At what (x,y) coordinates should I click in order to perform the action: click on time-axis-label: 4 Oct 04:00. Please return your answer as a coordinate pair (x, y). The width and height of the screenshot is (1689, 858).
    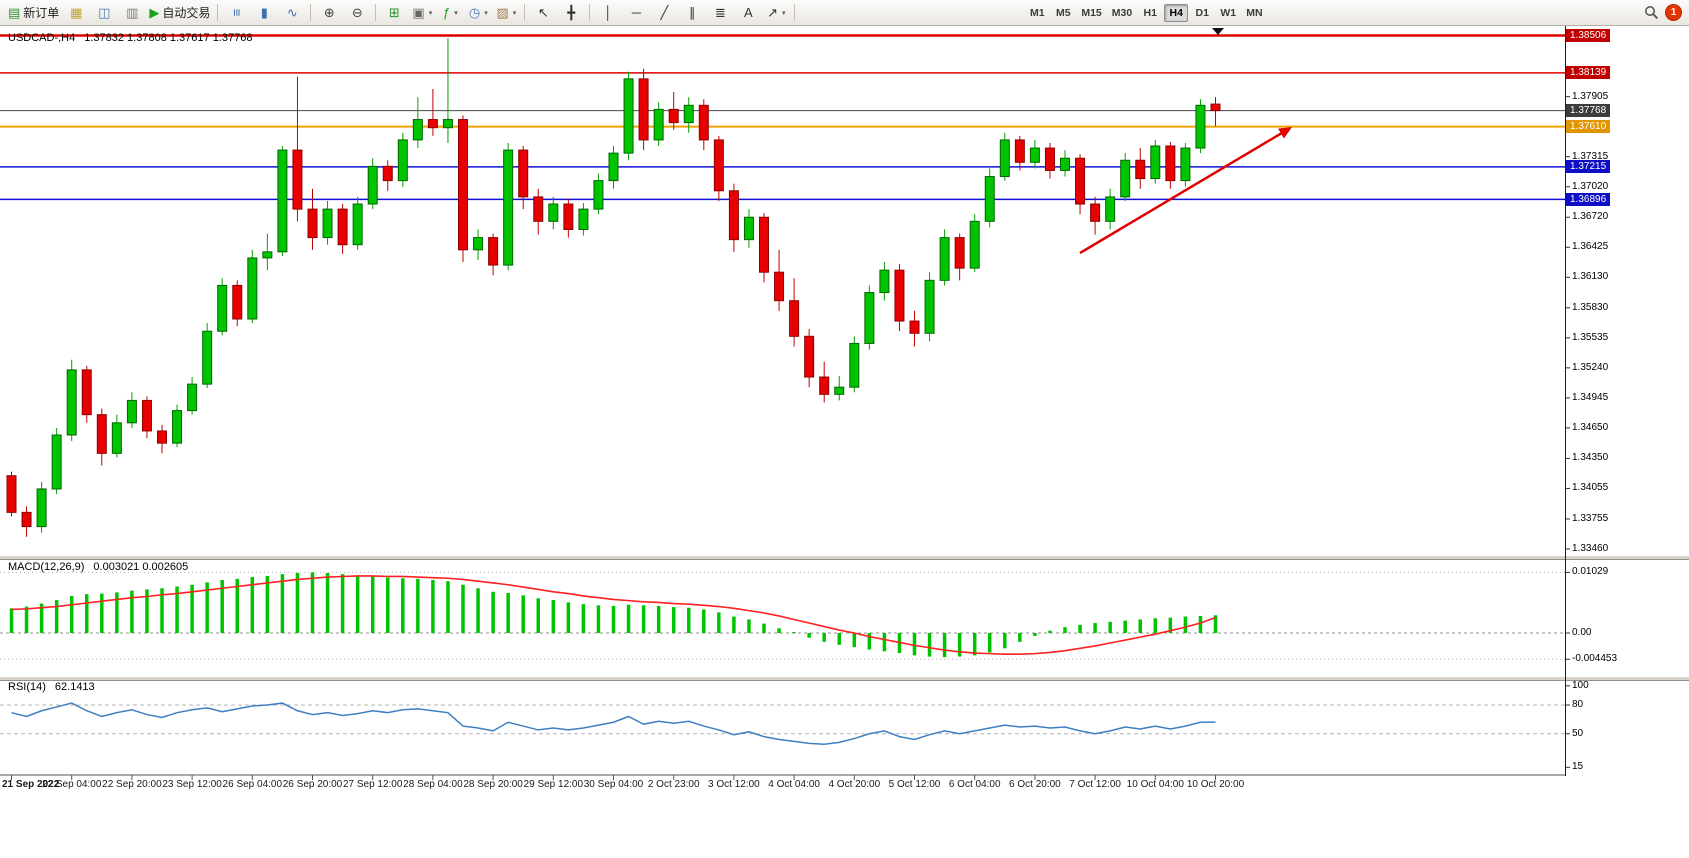
    Looking at the image, I should click on (794, 784).